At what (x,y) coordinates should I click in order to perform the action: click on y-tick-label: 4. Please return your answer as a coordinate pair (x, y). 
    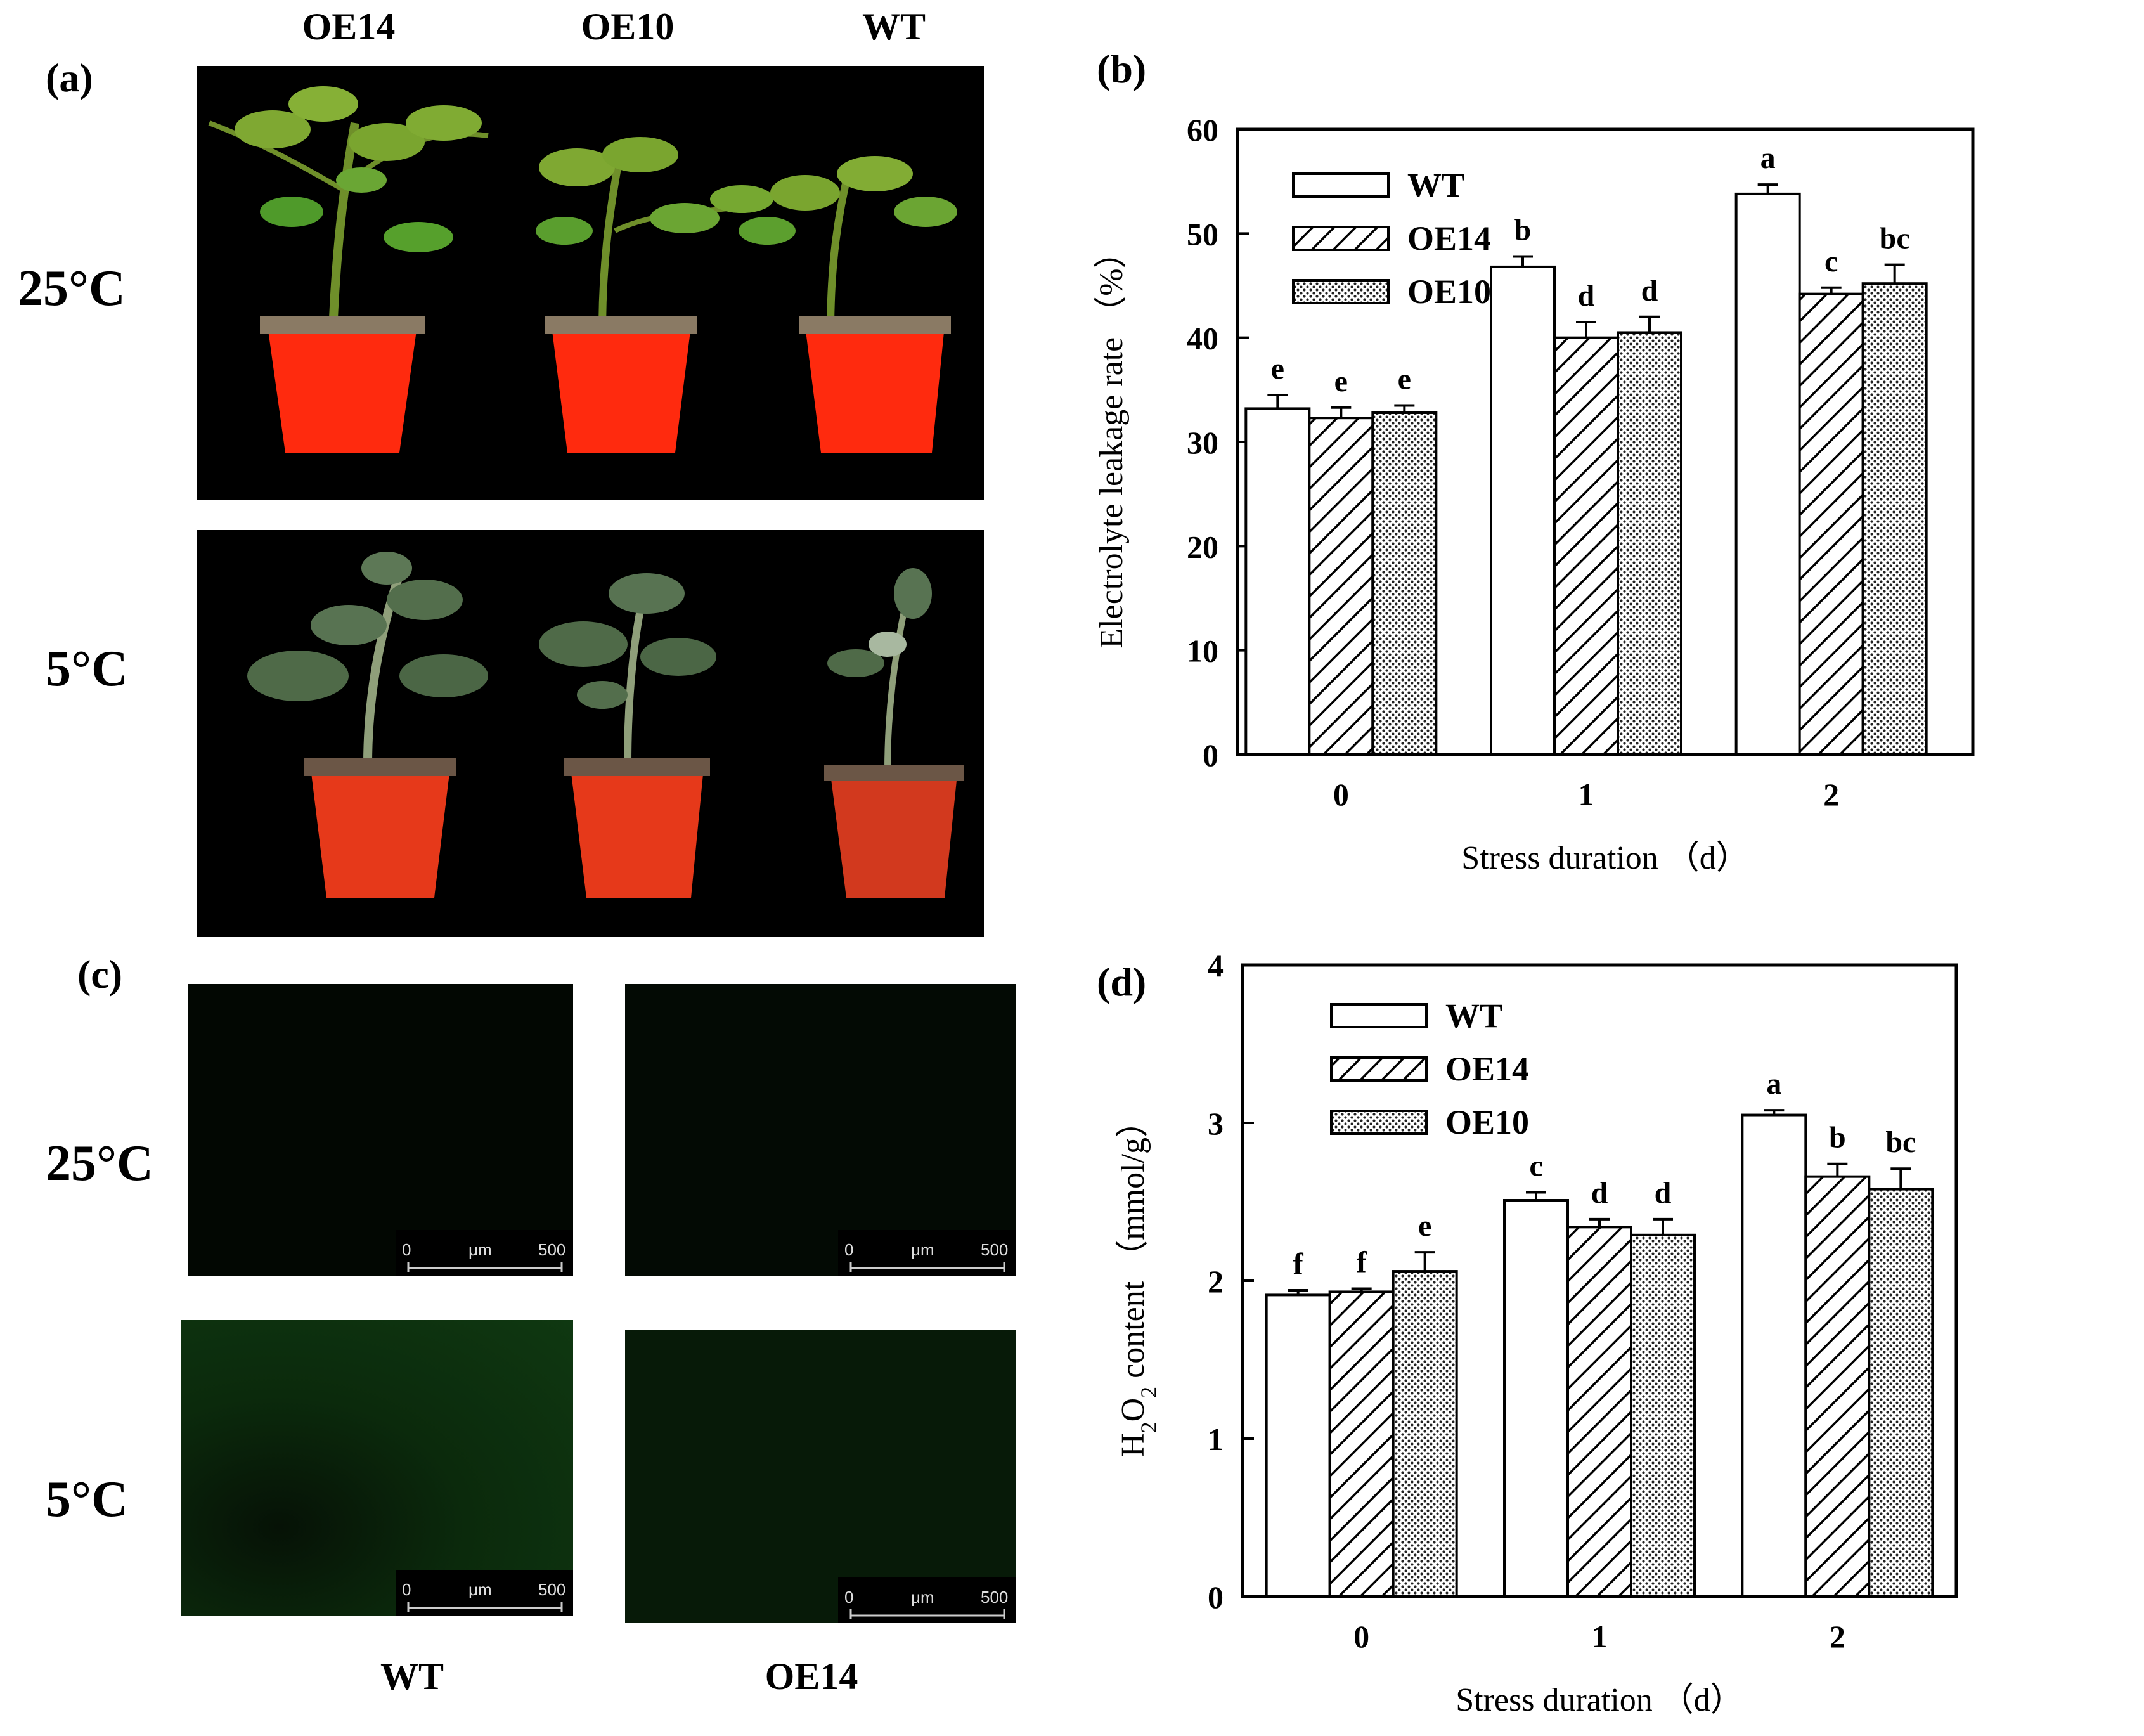
    Looking at the image, I should click on (1216, 965).